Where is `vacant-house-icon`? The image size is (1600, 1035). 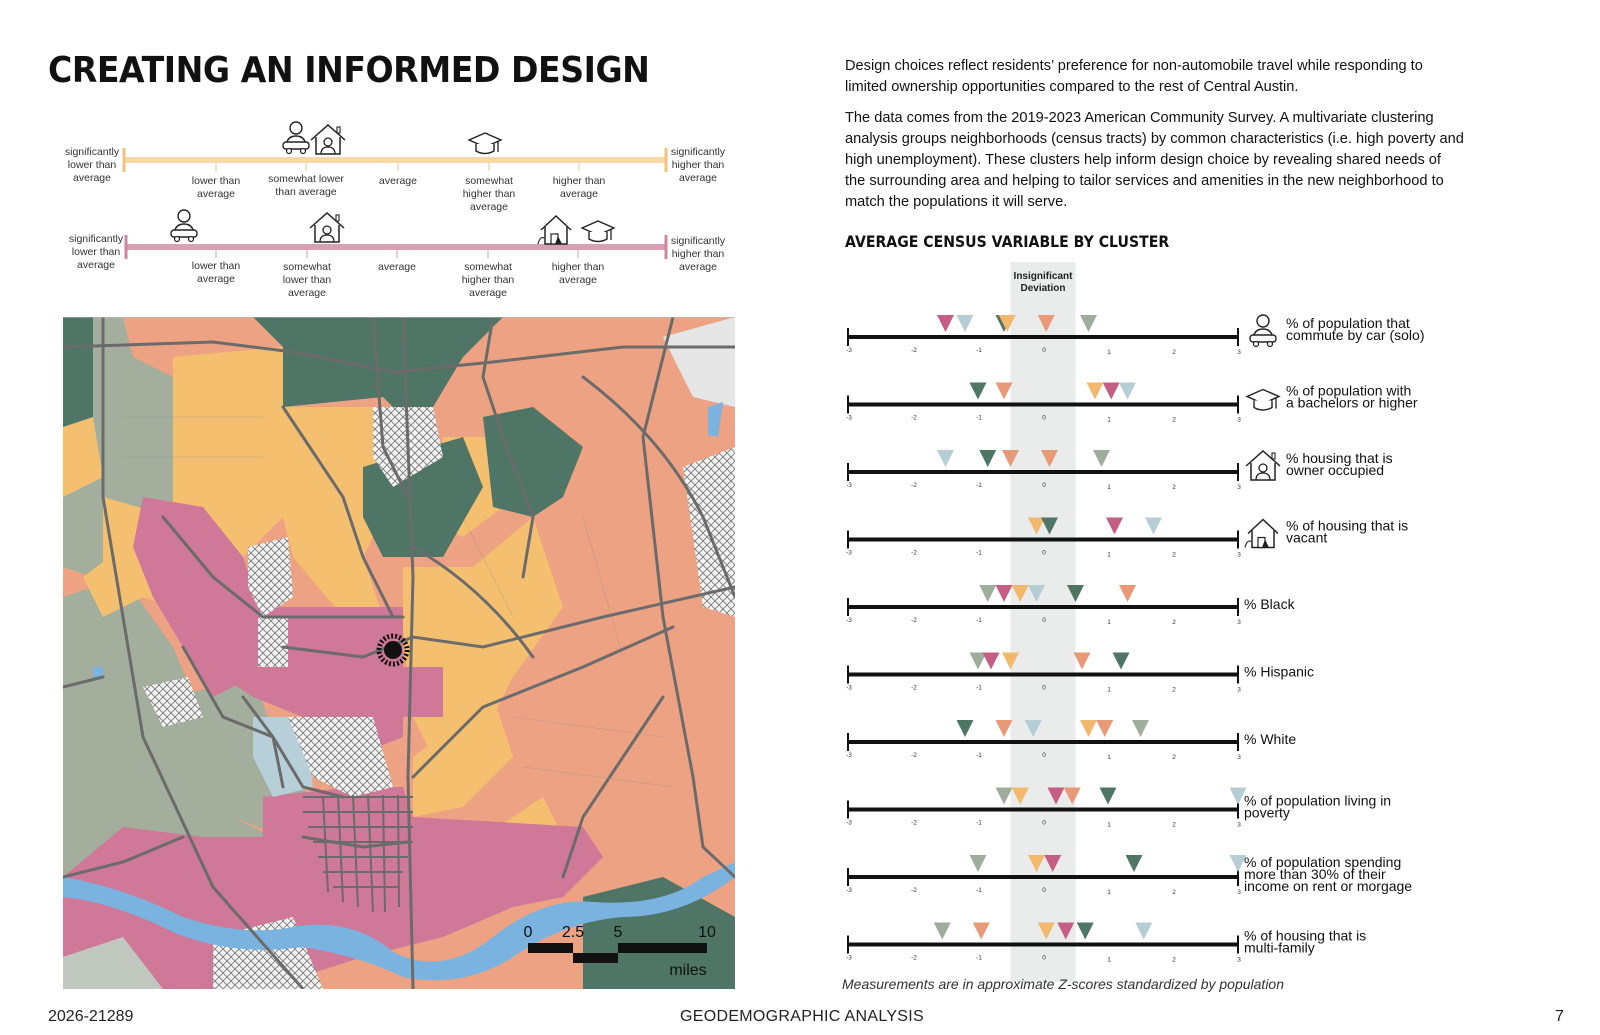
vacant-house-icon is located at coordinates (1261, 533).